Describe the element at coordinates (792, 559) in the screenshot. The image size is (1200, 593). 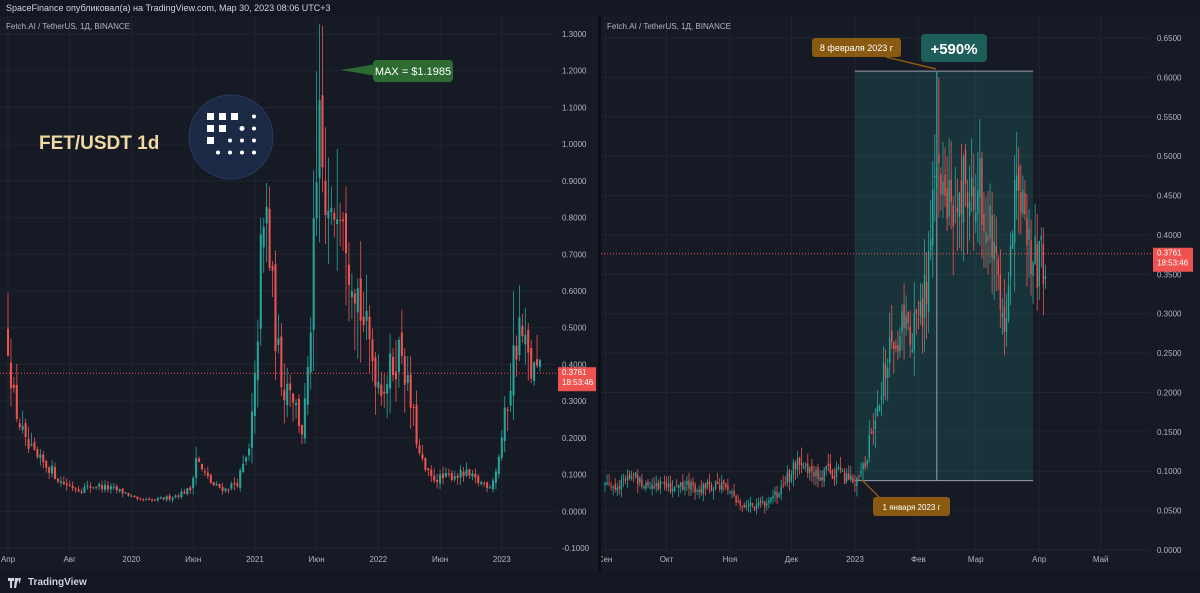
I see `x-tick-label: Дек` at that location.